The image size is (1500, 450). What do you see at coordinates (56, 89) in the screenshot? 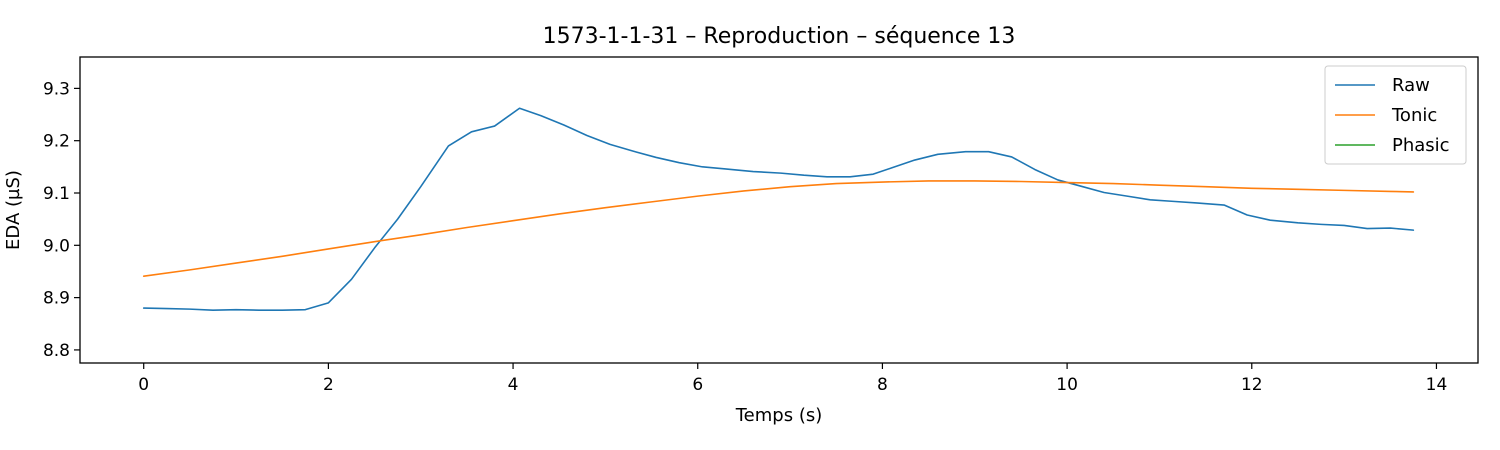
I see `y-tick-label: 9.3` at bounding box center [56, 89].